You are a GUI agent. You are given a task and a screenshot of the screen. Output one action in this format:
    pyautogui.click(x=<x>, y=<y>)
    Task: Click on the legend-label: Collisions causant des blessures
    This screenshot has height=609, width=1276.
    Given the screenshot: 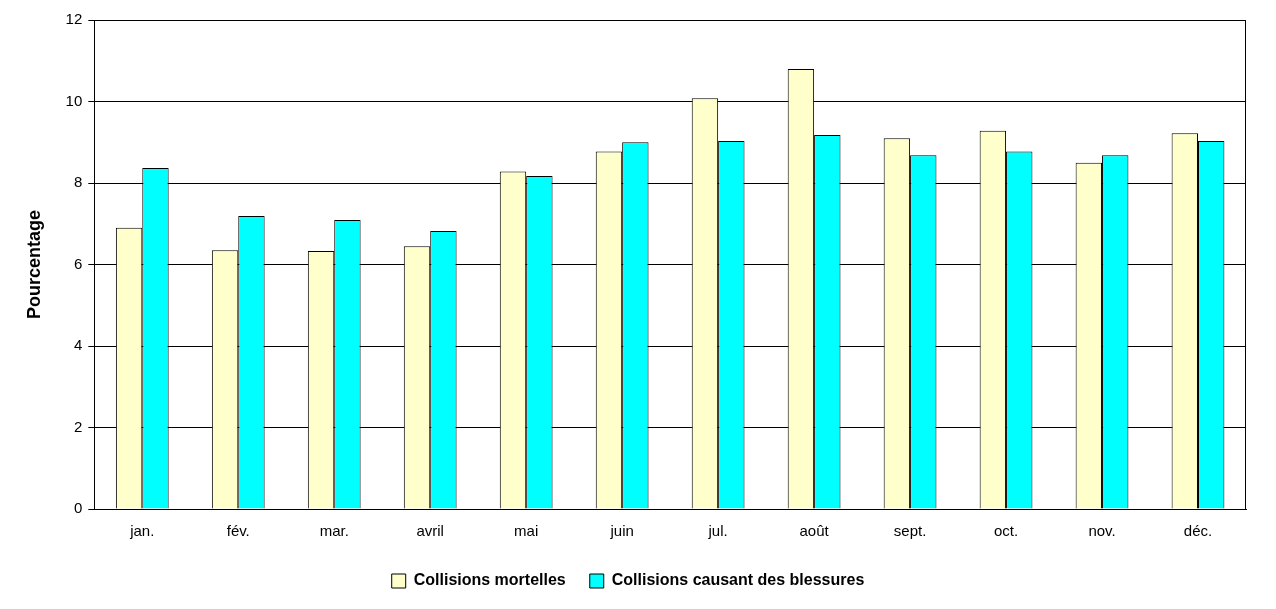 What is the action you would take?
    pyautogui.click(x=738, y=580)
    